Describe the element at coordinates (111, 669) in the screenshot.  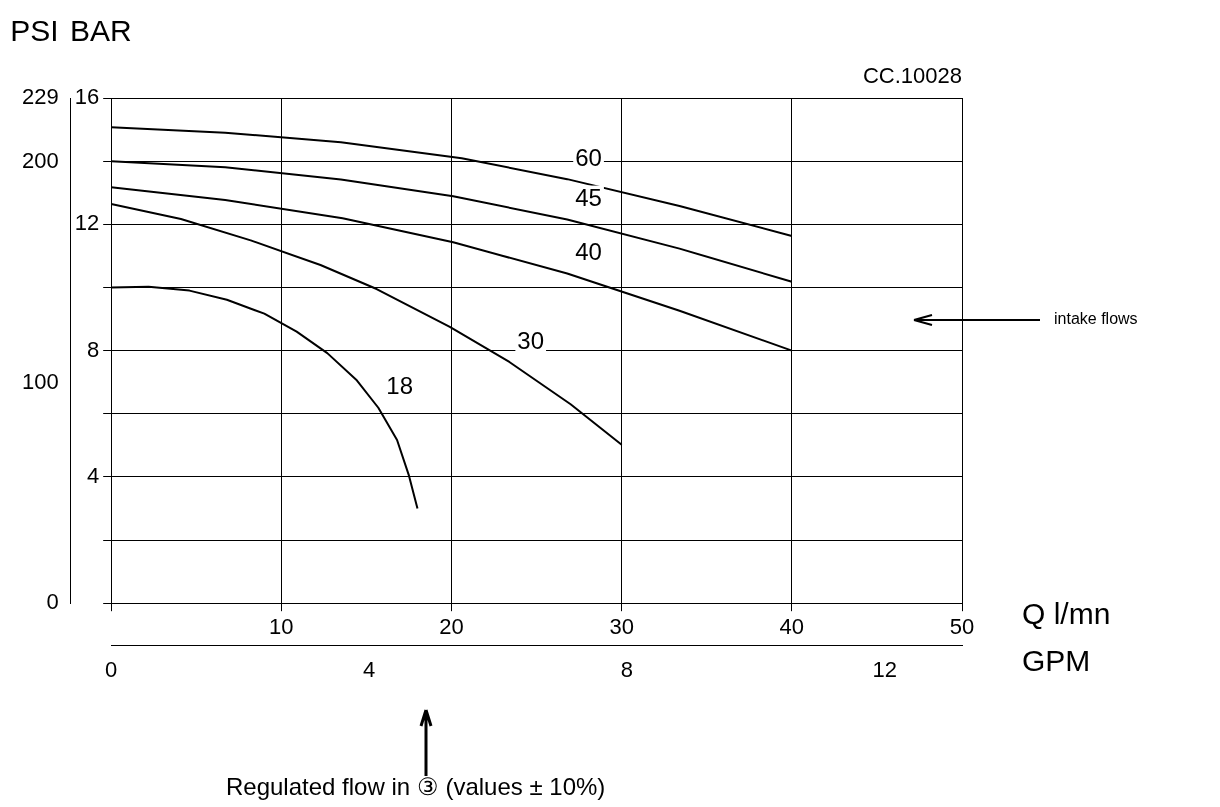
I see `x2-tick-label: 0` at that location.